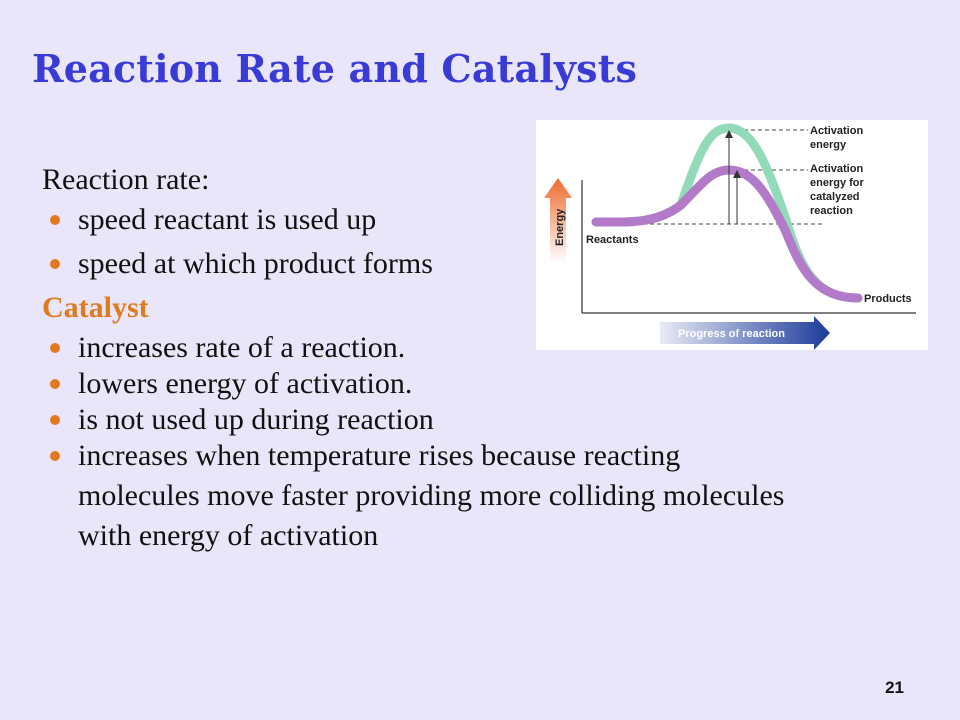 This screenshot has width=960, height=720. I want to click on activation-energy-label-1: Activation, so click(836, 131).